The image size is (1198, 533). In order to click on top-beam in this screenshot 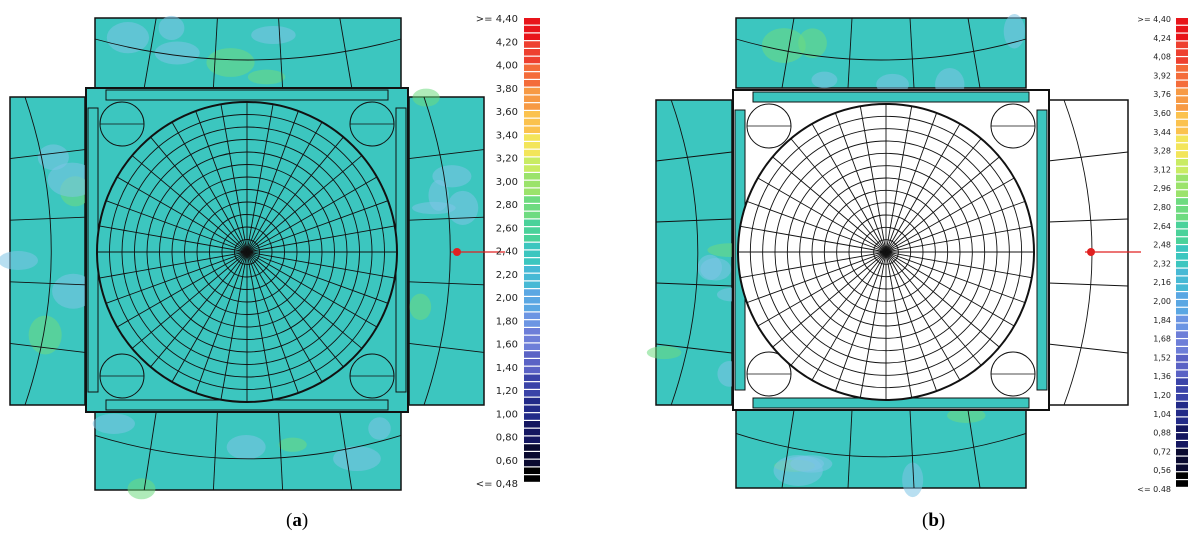, I will do `click(891, 97)`.